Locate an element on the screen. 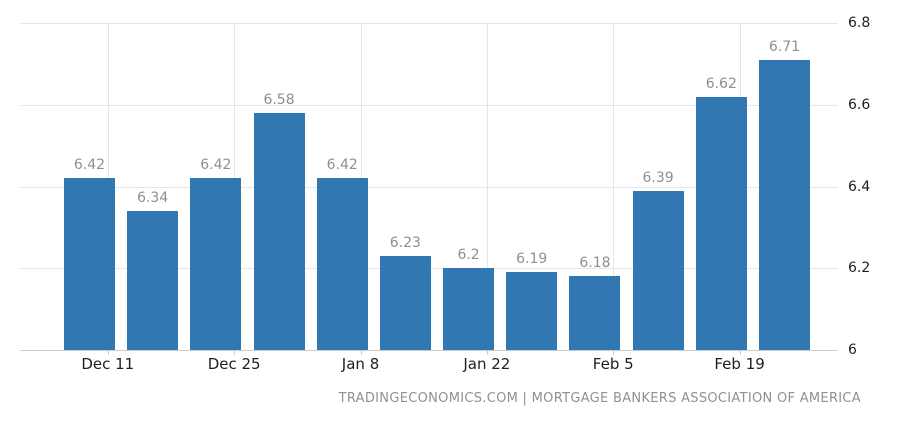  x-axis-line is located at coordinates (429, 350).